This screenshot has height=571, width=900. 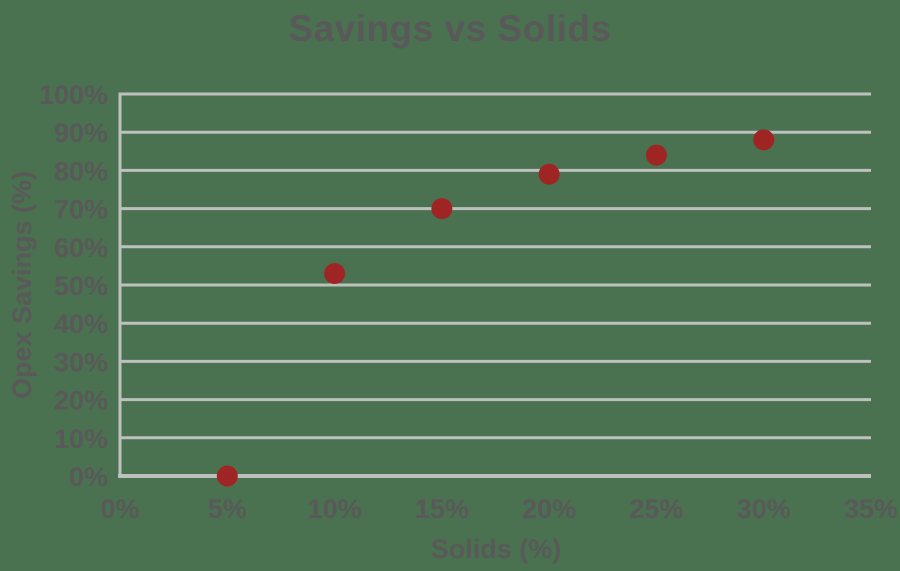 What do you see at coordinates (81, 324) in the screenshot?
I see `y-tick-label: 40%` at bounding box center [81, 324].